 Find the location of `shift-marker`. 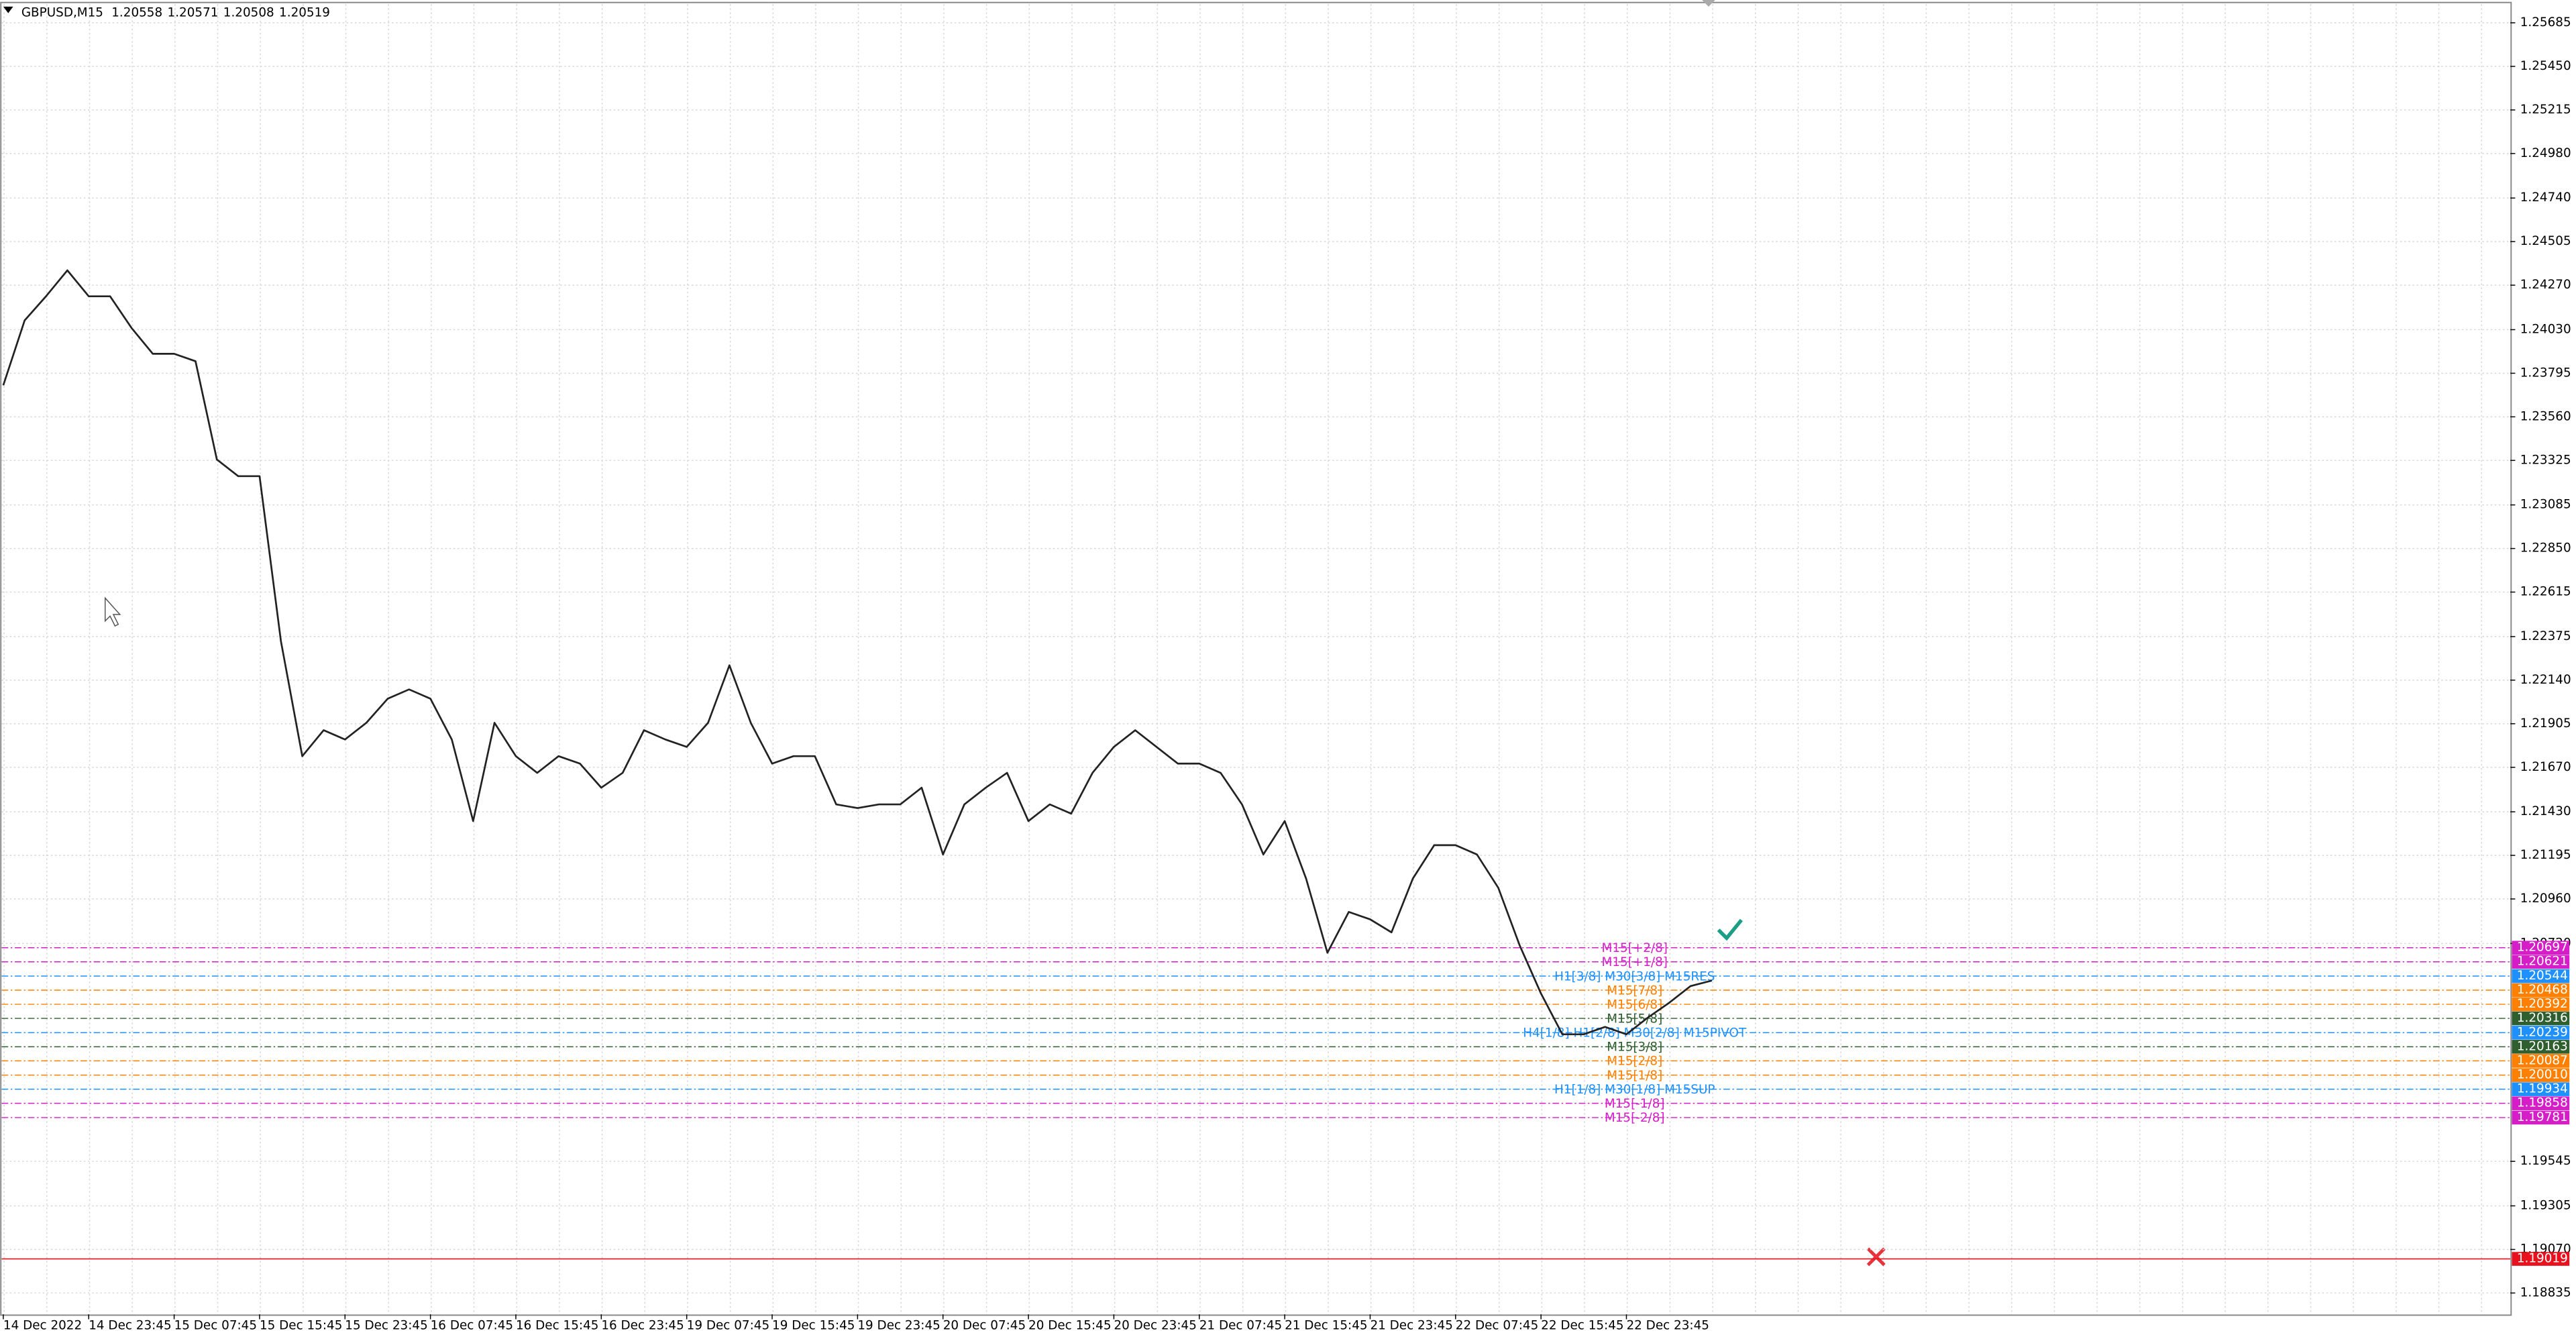

shift-marker is located at coordinates (1708, 3).